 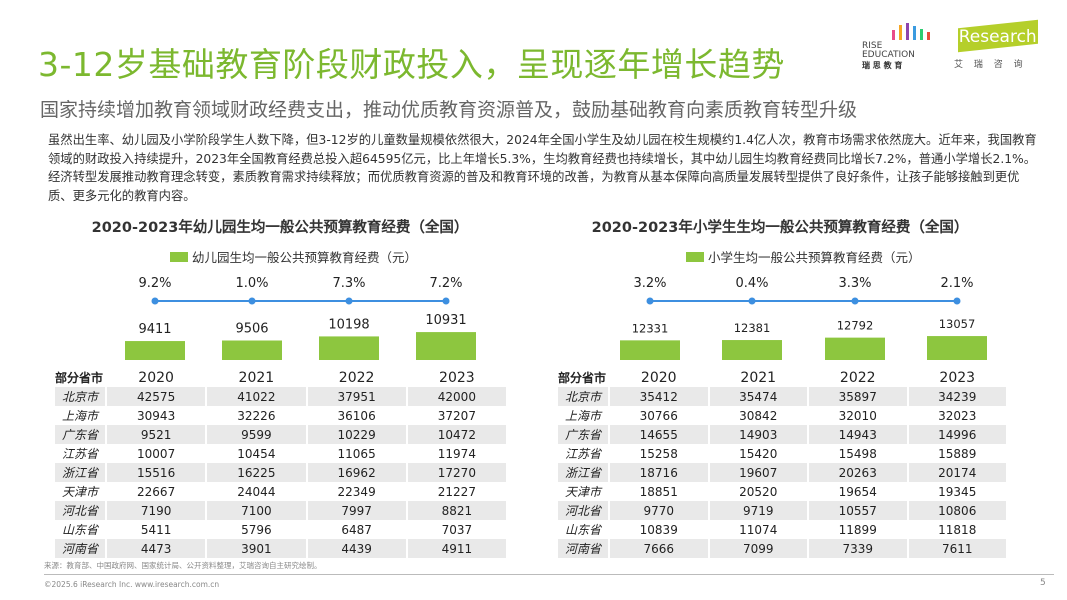 I want to click on value-cell: 24044, so click(x=256, y=491).